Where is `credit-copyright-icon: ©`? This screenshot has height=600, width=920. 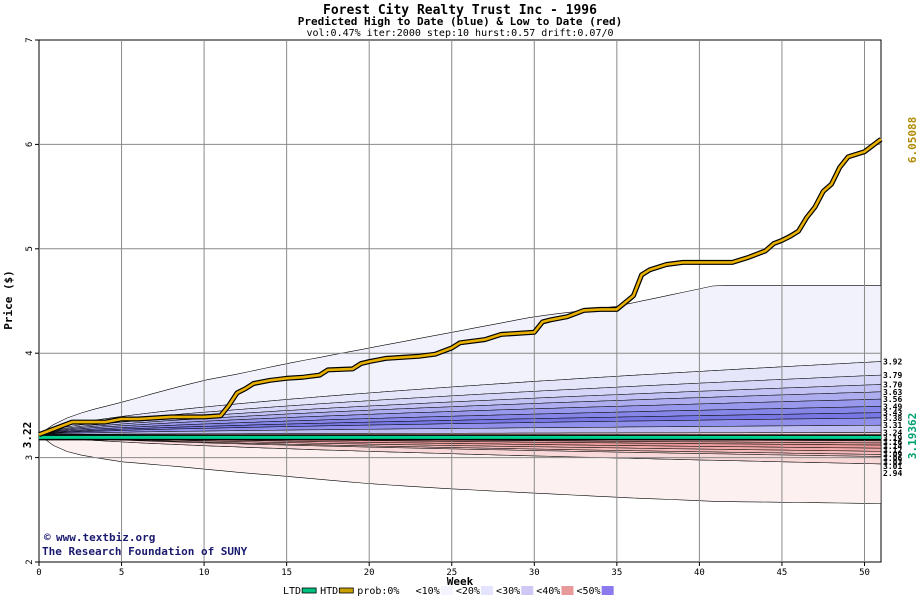
credit-copyright-icon: © is located at coordinates (47, 537).